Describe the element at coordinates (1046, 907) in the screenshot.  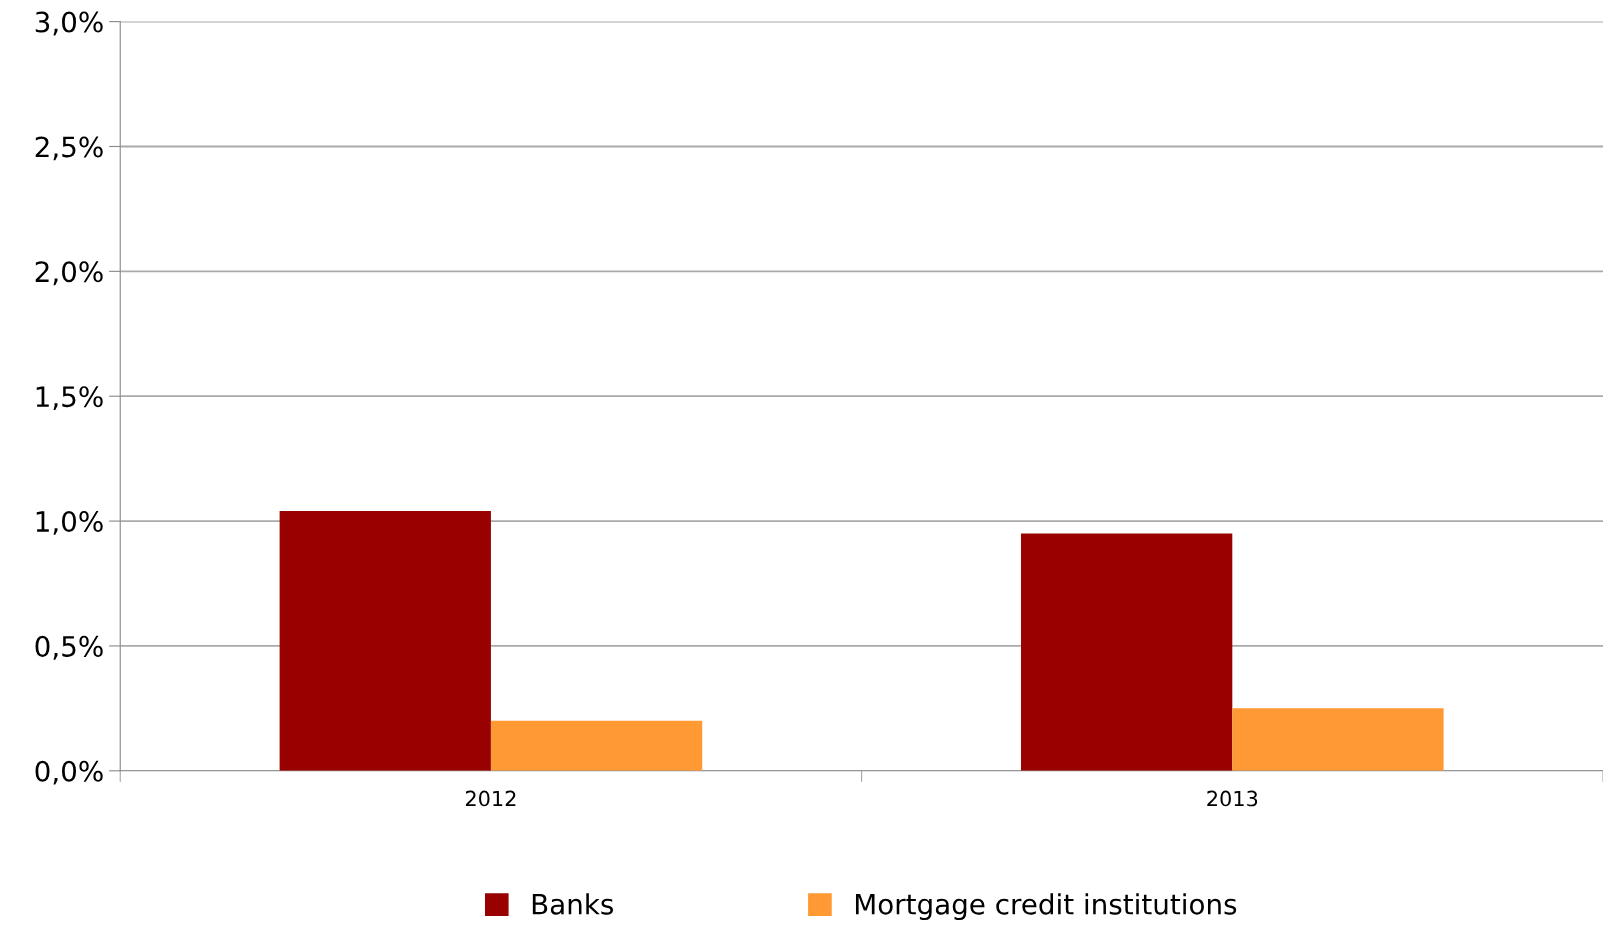
I see `legend-label: Mortgage credit institutions` at that location.